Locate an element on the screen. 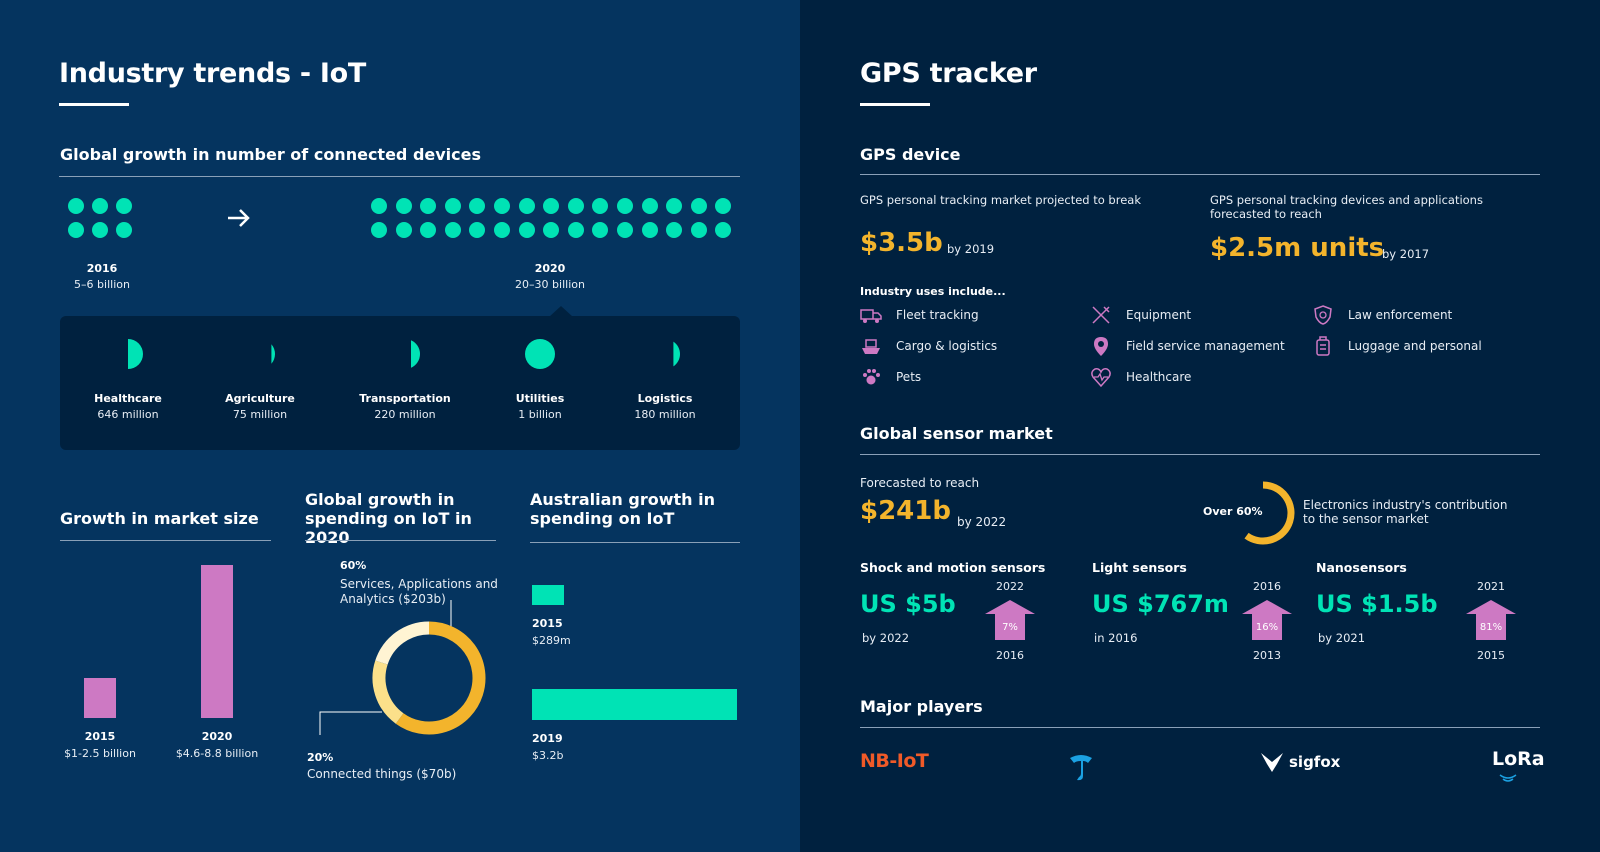 The height and width of the screenshot is (852, 1600). location-pin-icon is located at coordinates (1101, 348).